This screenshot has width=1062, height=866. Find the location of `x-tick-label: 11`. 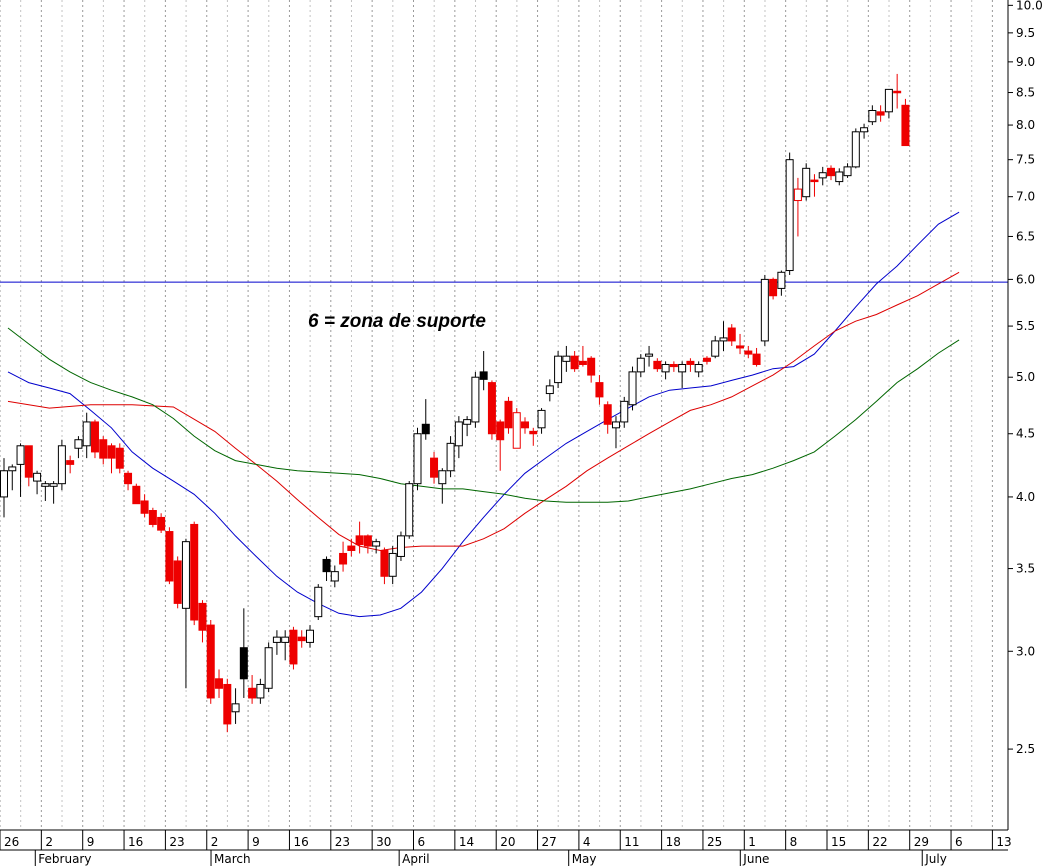

x-tick-label: 11 is located at coordinates (631, 842).